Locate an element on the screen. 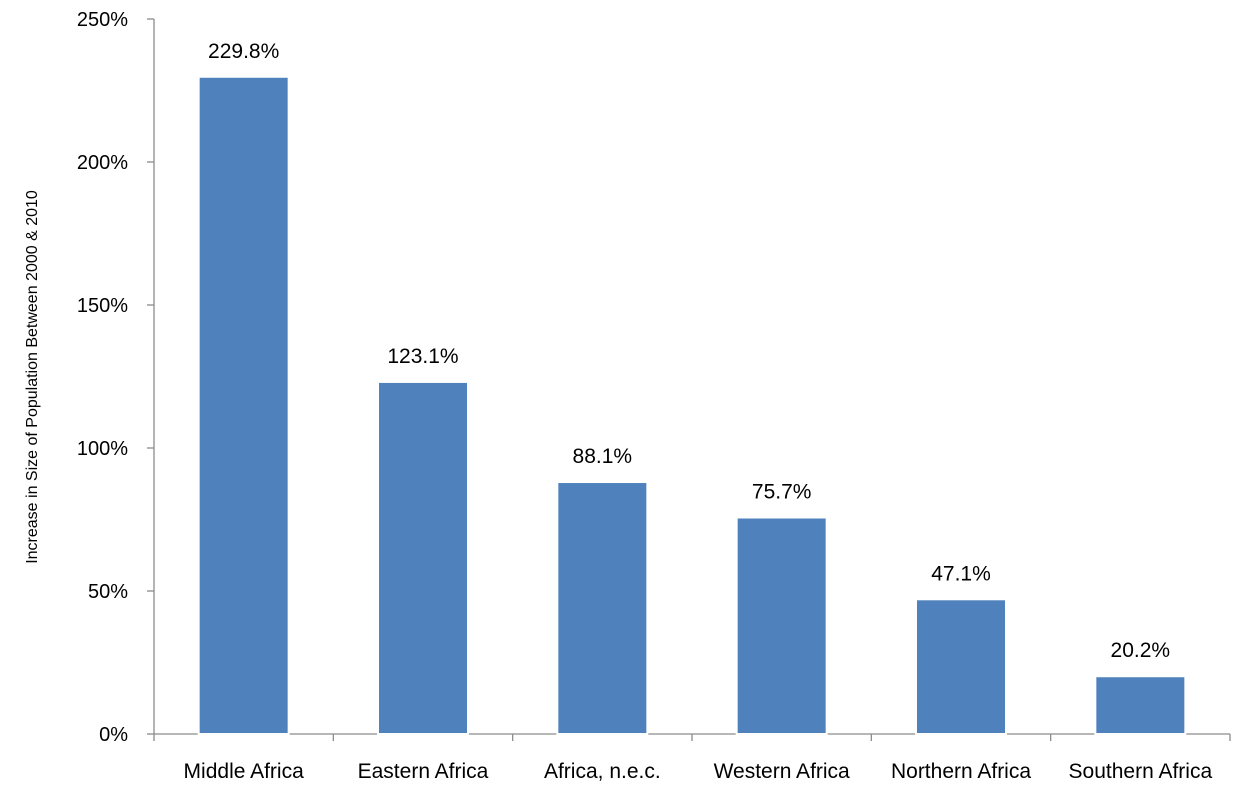 The image size is (1237, 786). bar-southern-africa is located at coordinates (1140, 705).